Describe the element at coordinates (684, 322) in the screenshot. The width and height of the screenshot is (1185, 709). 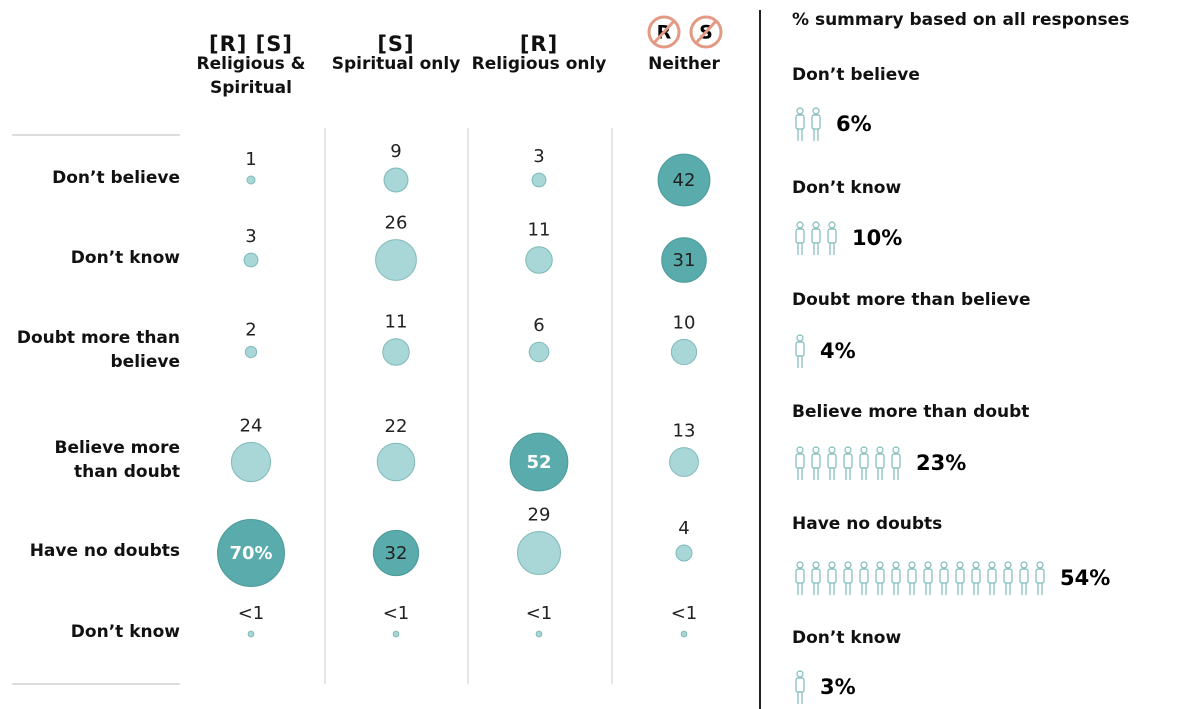
I see `value-label: 10` at that location.